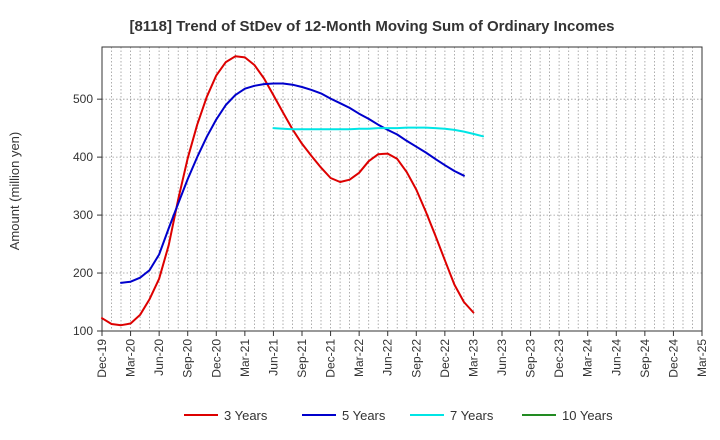 The height and width of the screenshot is (440, 720). I want to click on y-tick-label: 100, so click(83, 331).